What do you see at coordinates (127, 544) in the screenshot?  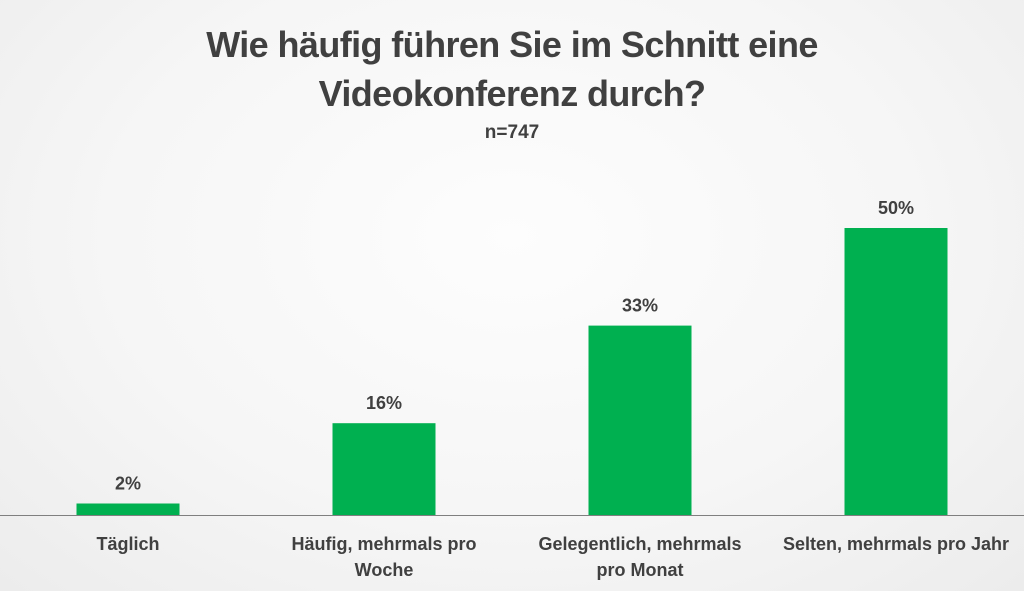 I see `x-tick-label: Täglich` at bounding box center [127, 544].